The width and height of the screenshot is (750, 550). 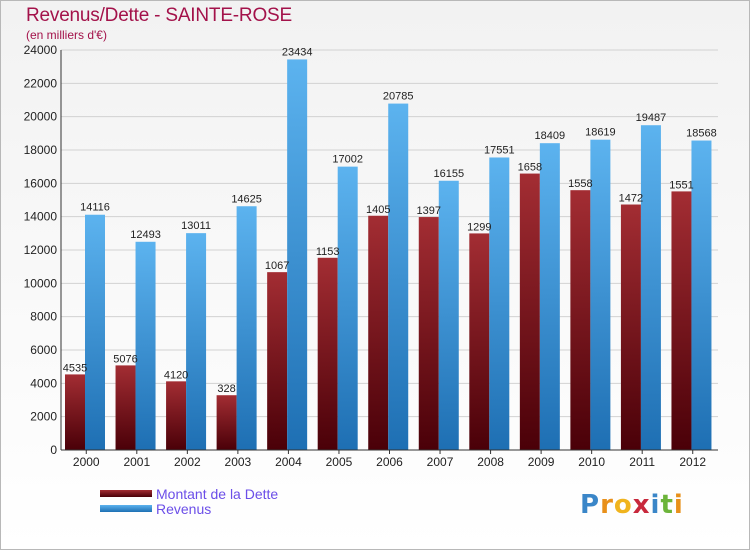 I want to click on y-tick-label: 18000, so click(x=41, y=150).